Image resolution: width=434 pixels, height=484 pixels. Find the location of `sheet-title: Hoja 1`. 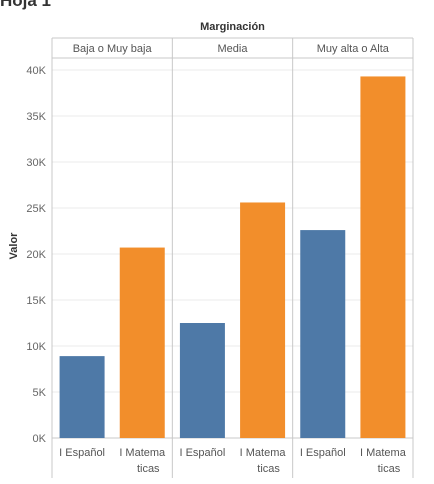

sheet-title: Hoja 1 is located at coordinates (26, 5).